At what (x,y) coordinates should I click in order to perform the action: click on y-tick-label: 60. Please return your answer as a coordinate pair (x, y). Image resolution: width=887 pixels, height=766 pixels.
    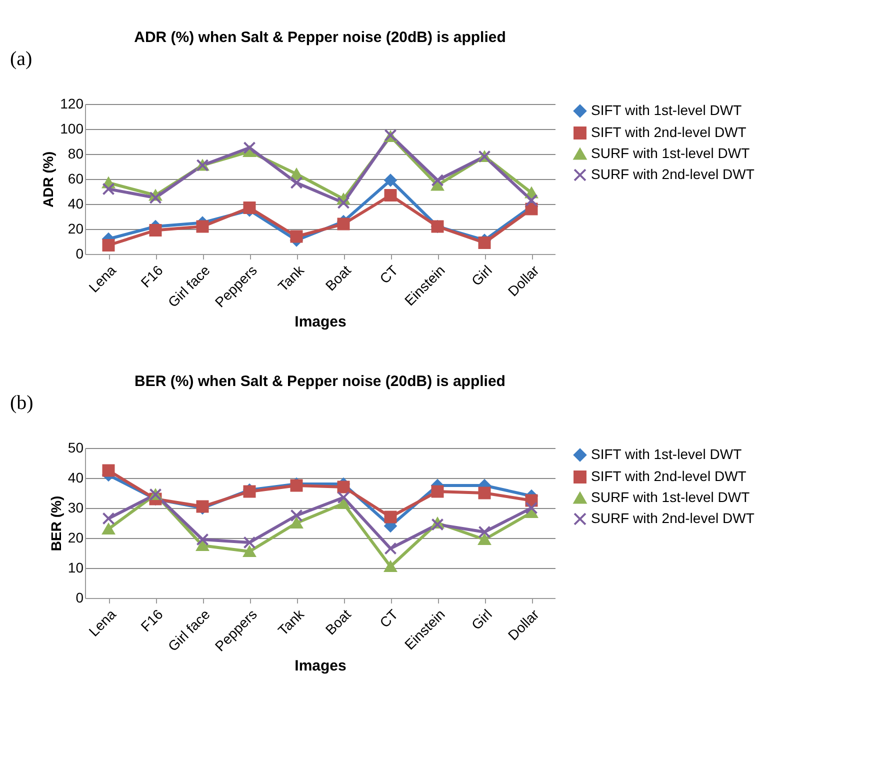
    Looking at the image, I should click on (76, 178).